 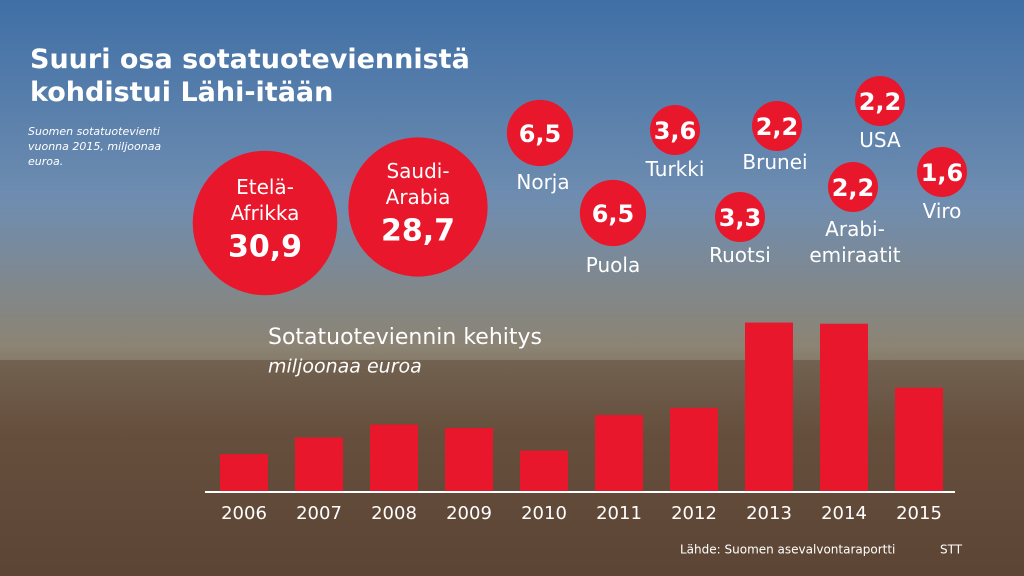 I want to click on bar-title: Sotatuoteviennin kehitys, so click(x=405, y=337).